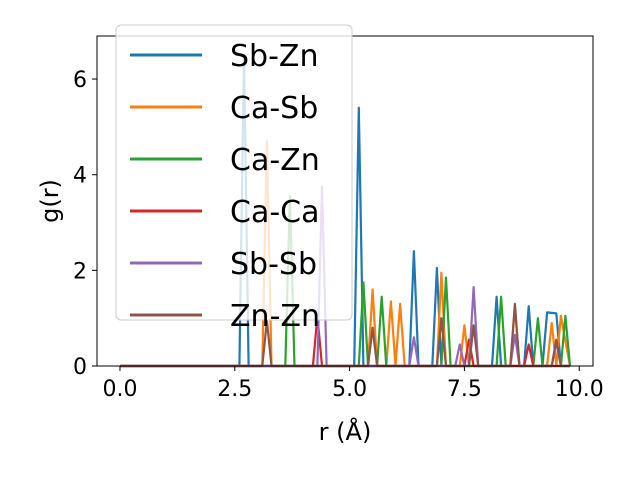  What do you see at coordinates (80, 176) in the screenshot?
I see `y-tick-label: 4` at bounding box center [80, 176].